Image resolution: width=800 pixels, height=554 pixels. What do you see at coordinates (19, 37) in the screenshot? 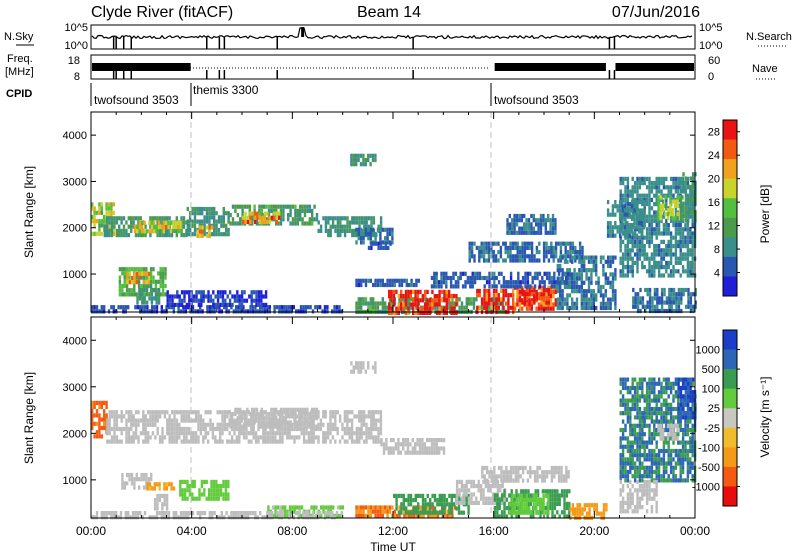
I see `nsky-label: N.Sky` at bounding box center [19, 37].